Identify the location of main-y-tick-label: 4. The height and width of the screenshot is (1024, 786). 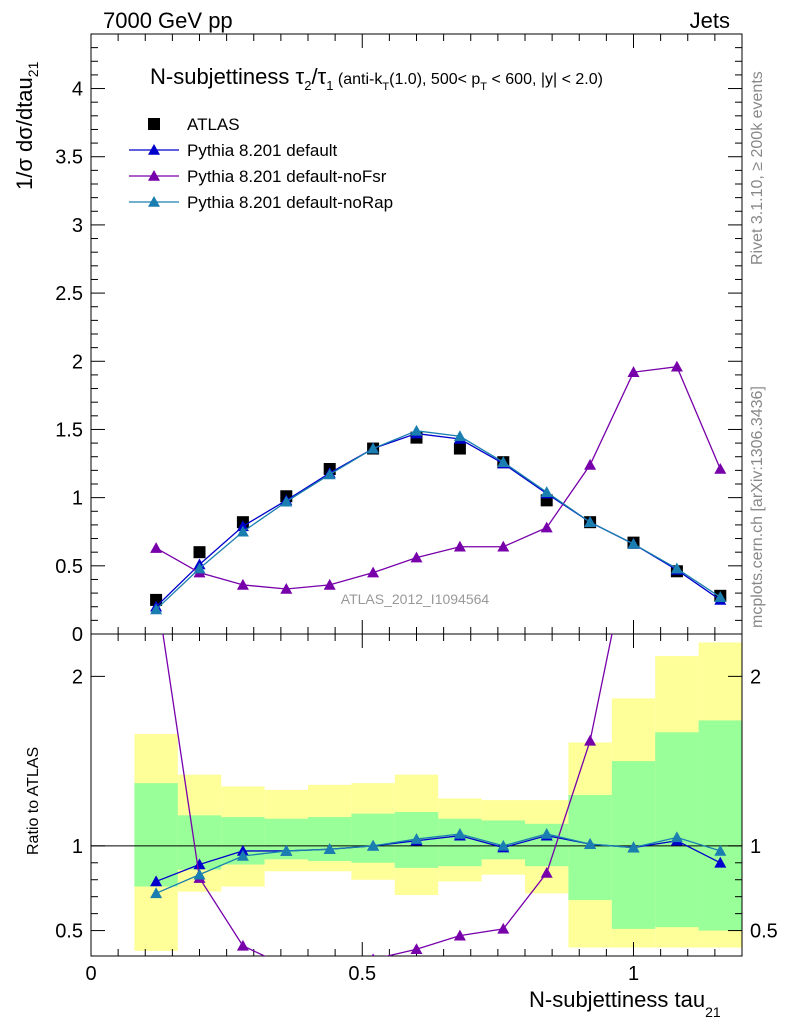
(77, 90).